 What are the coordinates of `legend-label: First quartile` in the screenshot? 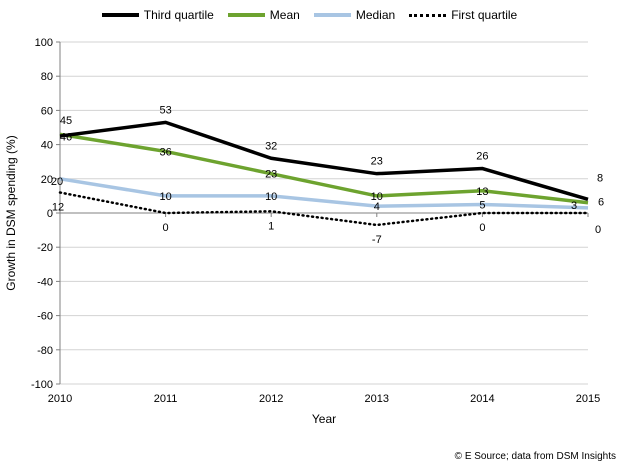 It's located at (484, 15).